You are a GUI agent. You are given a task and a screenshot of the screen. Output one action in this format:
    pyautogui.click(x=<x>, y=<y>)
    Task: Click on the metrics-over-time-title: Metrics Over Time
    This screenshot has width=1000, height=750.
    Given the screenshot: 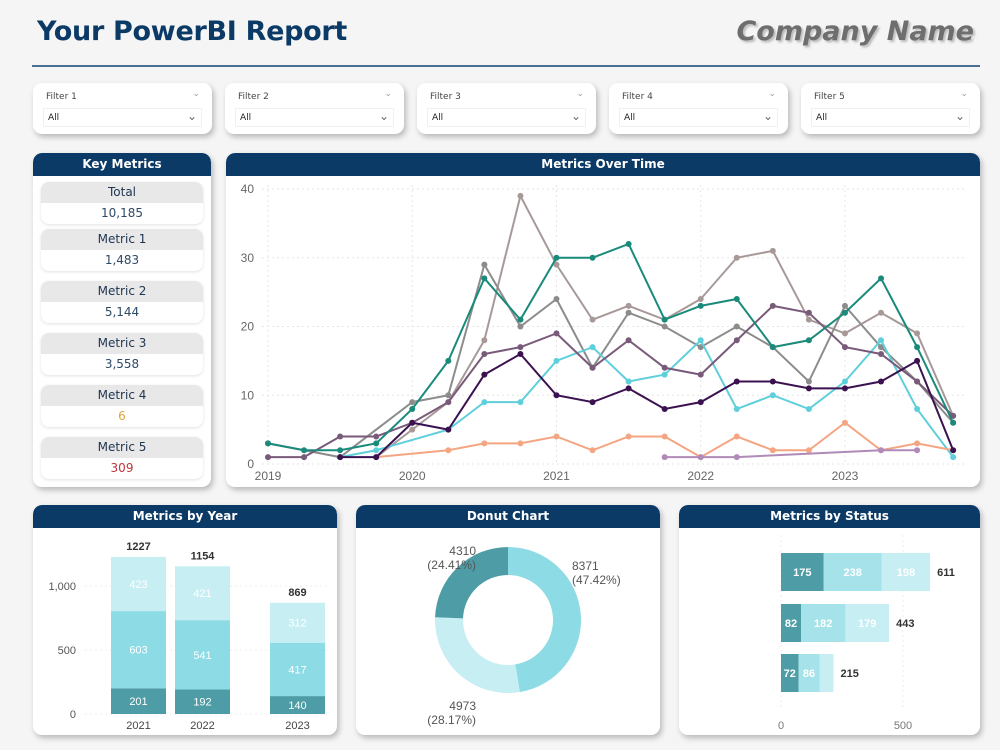 What is the action you would take?
    pyautogui.click(x=603, y=164)
    